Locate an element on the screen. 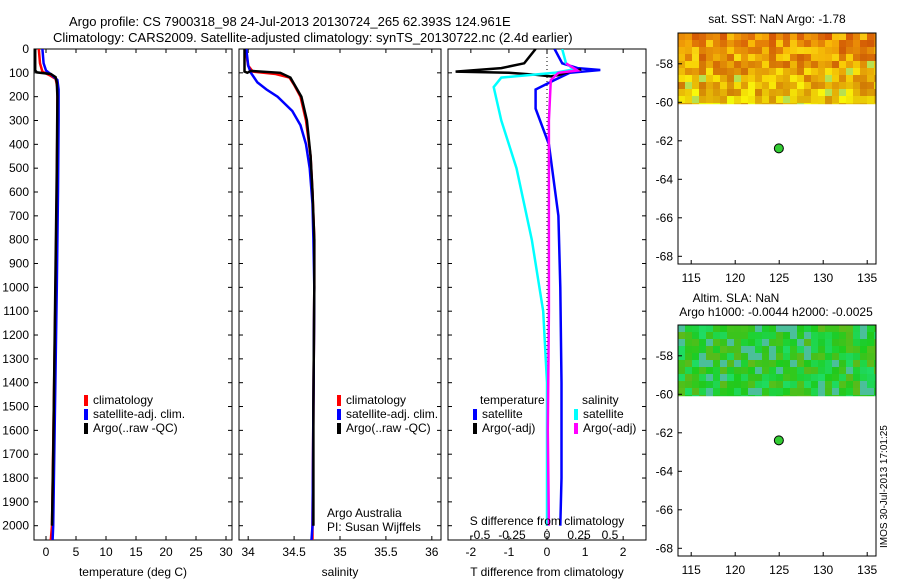 The height and width of the screenshot is (580, 900). x-tick-label: 25 is located at coordinates (196, 552).